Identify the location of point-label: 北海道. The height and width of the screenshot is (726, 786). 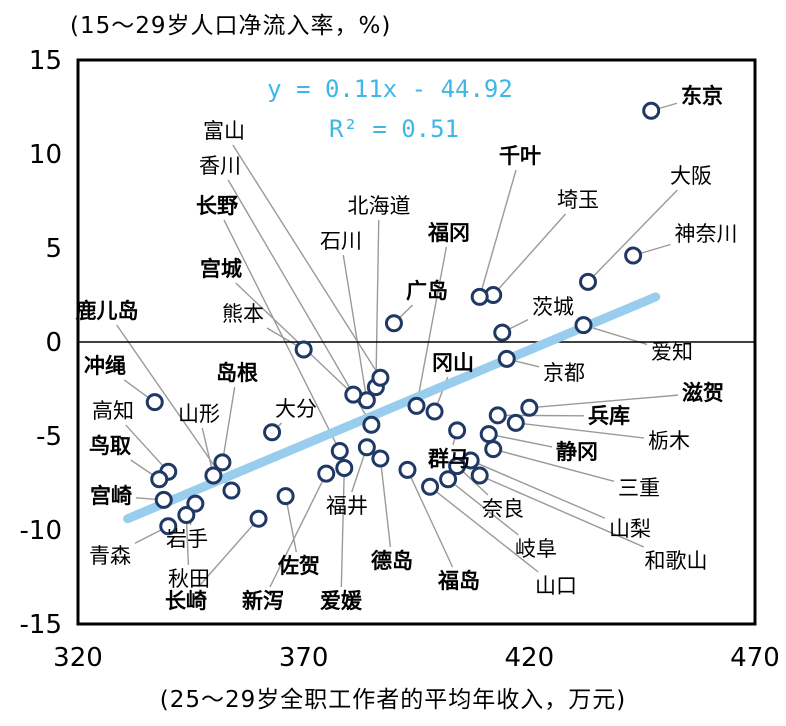
(379, 206).